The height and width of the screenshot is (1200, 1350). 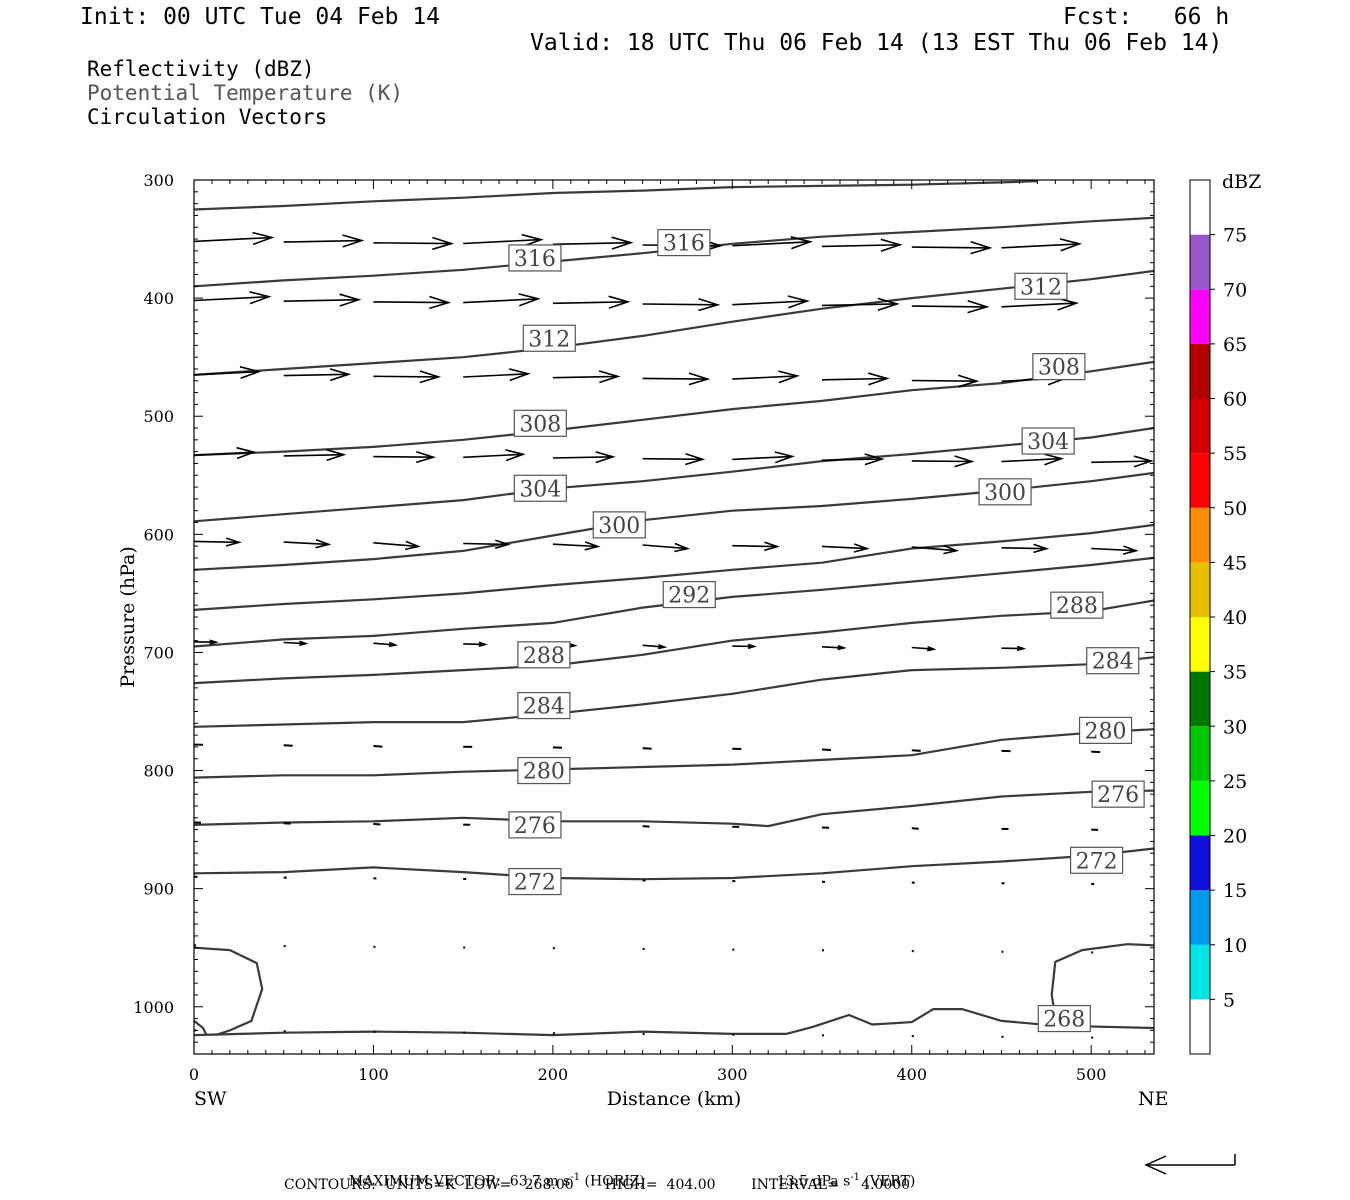 What do you see at coordinates (158, 298) in the screenshot?
I see `y-tick-label: 400` at bounding box center [158, 298].